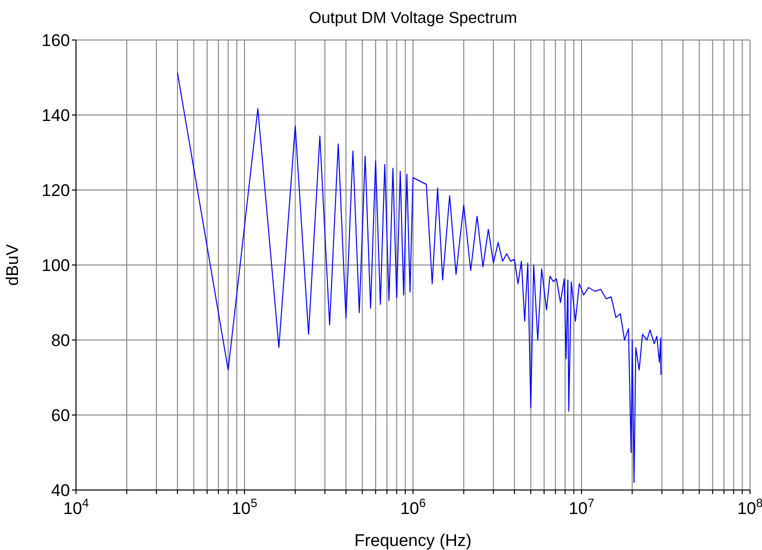 Image resolution: width=762 pixels, height=550 pixels. I want to click on y-tick-label: 80, so click(60, 340).